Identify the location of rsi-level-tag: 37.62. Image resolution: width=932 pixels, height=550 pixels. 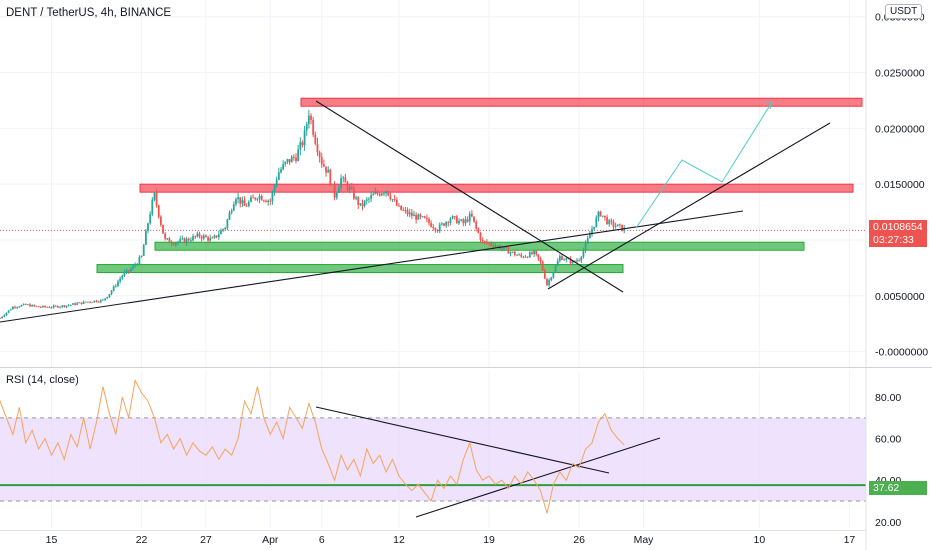
(898, 488).